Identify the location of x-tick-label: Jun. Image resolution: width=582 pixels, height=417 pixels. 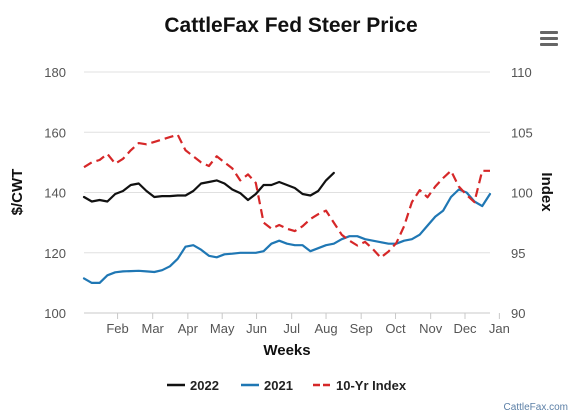
(256, 328).